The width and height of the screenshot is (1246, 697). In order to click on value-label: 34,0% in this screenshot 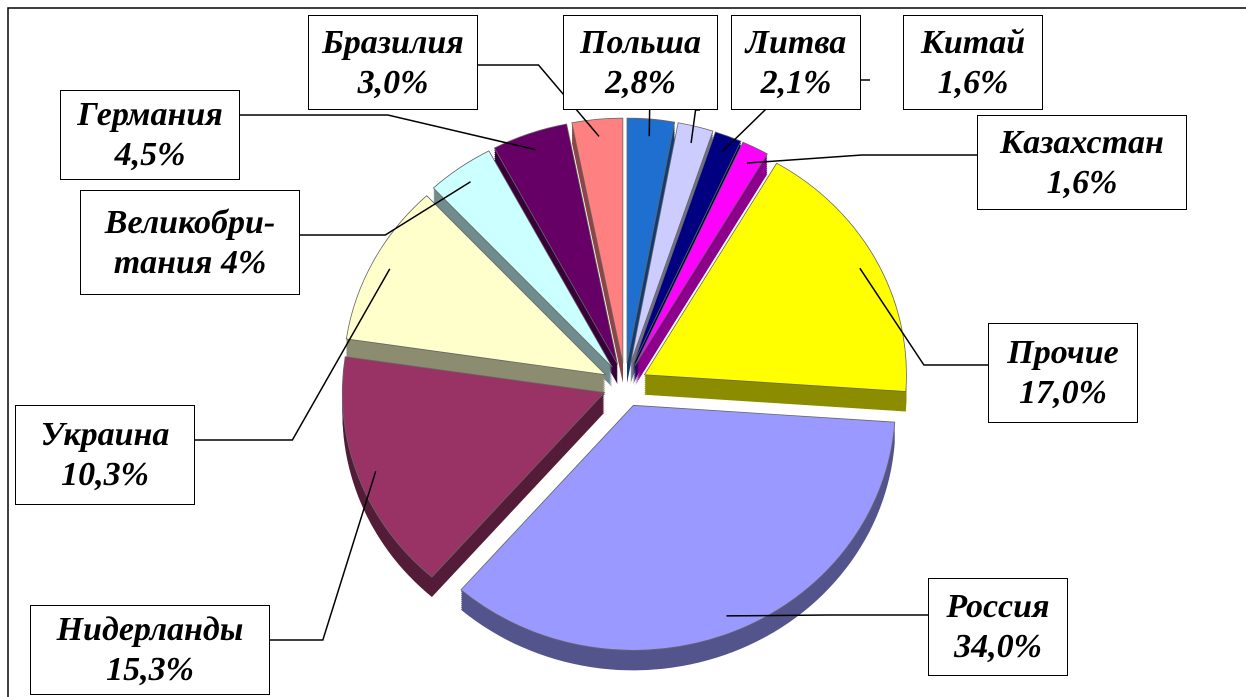, I will do `click(998, 646)`.